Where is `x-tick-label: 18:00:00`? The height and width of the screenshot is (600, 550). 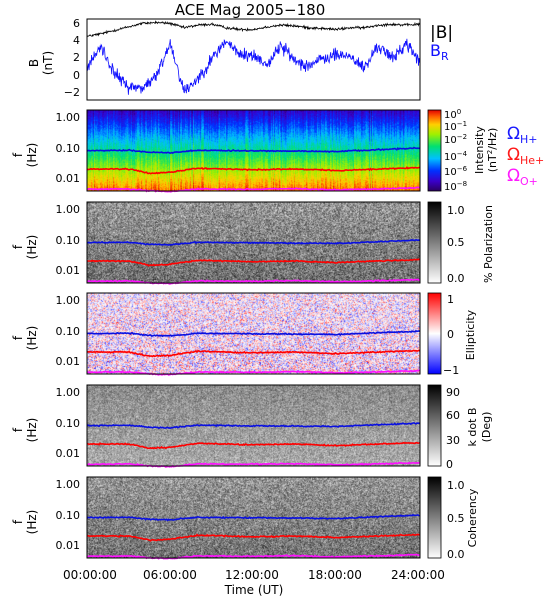 x-tick-label: 18:00:00 is located at coordinates (335, 575).